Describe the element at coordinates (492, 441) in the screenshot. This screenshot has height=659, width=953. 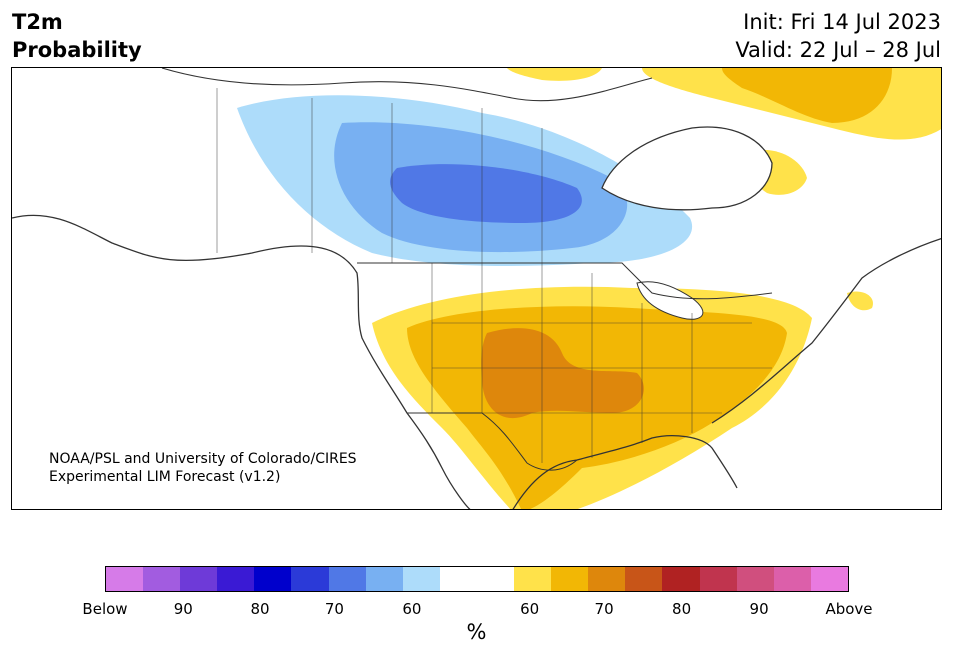
I see `us-mexico-border` at that location.